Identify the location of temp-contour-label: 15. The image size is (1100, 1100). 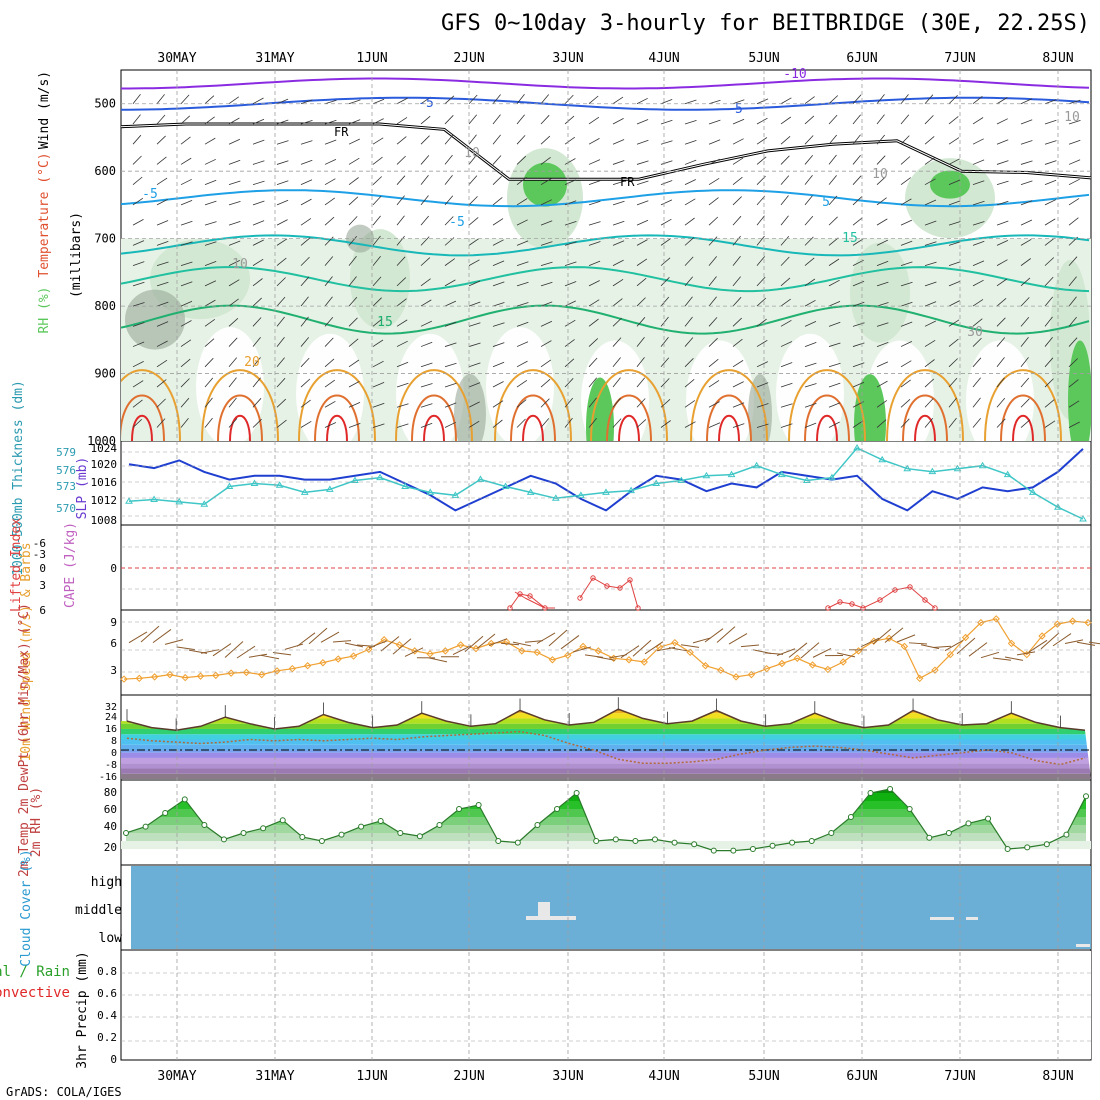
(385, 322).